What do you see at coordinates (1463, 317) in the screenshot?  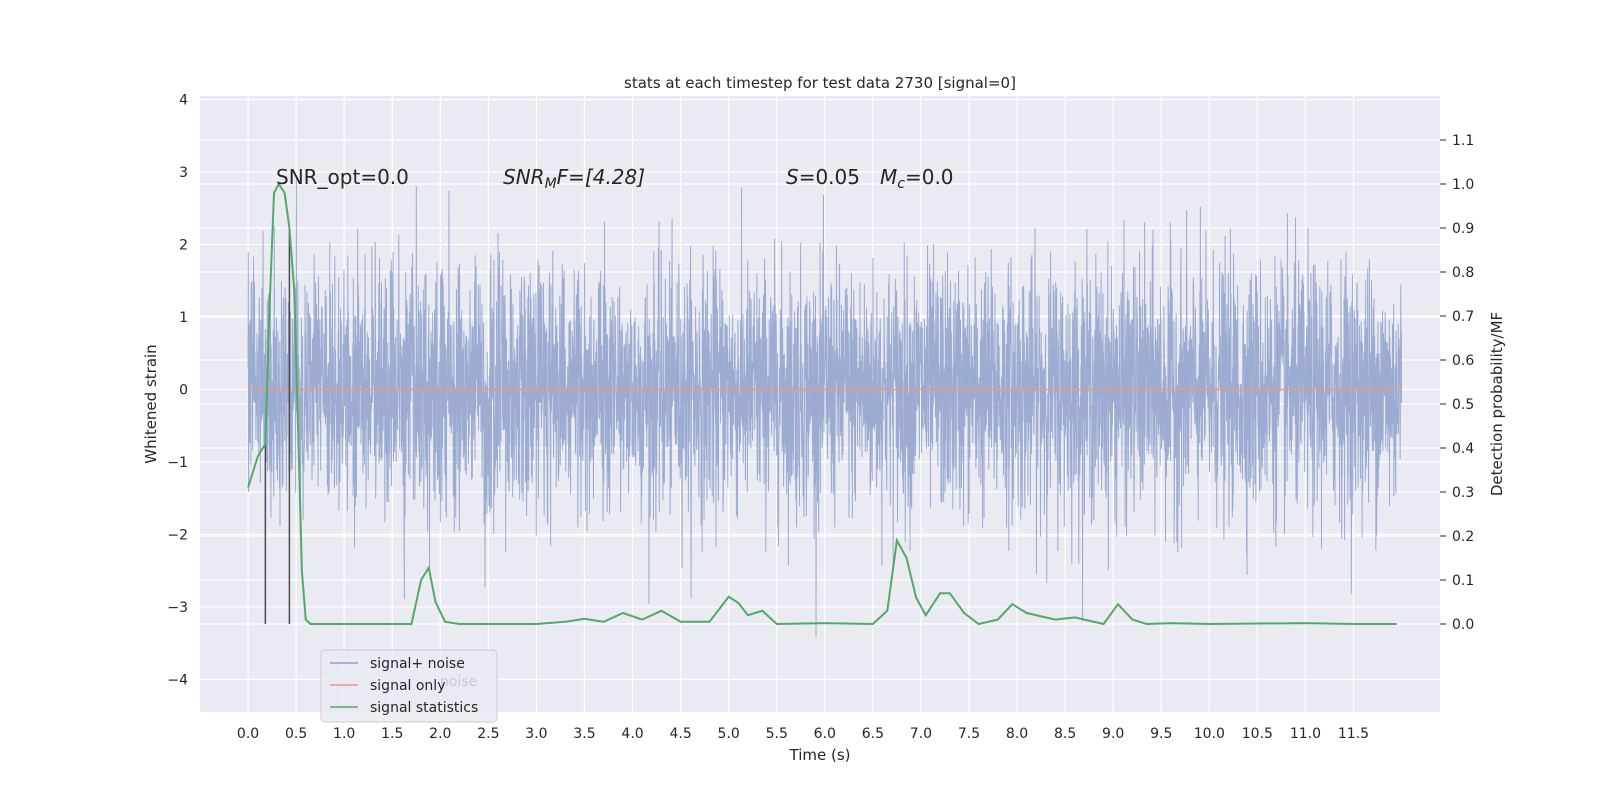 I see `y-right-tick-label: 0.7` at bounding box center [1463, 317].